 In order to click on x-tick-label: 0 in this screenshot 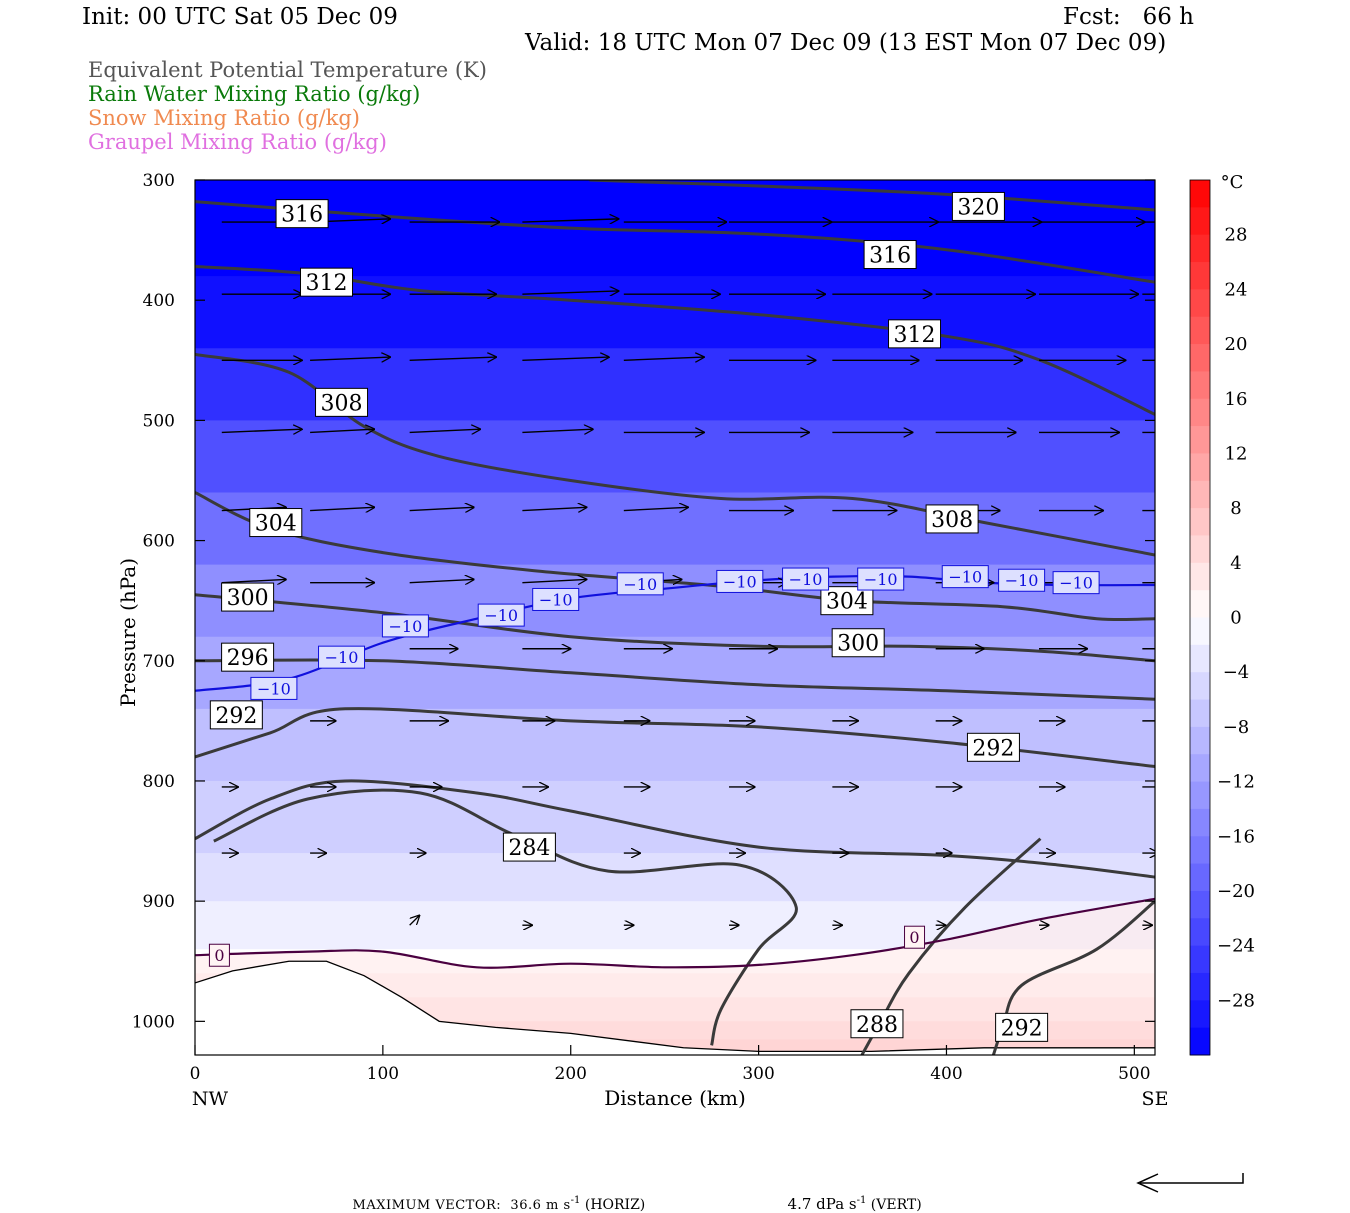, I will do `click(195, 1074)`.